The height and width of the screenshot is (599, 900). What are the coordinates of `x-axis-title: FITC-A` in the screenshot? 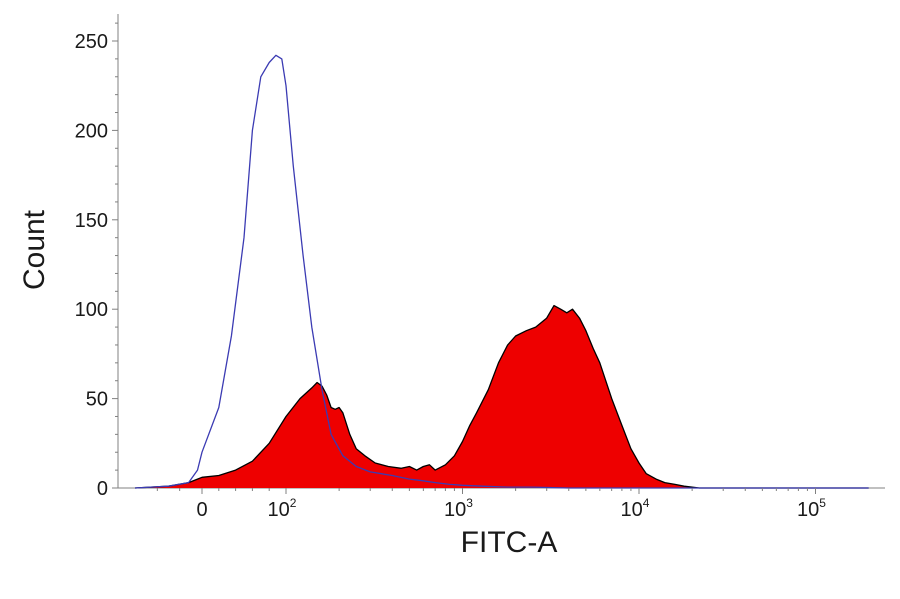 It's located at (509, 542).